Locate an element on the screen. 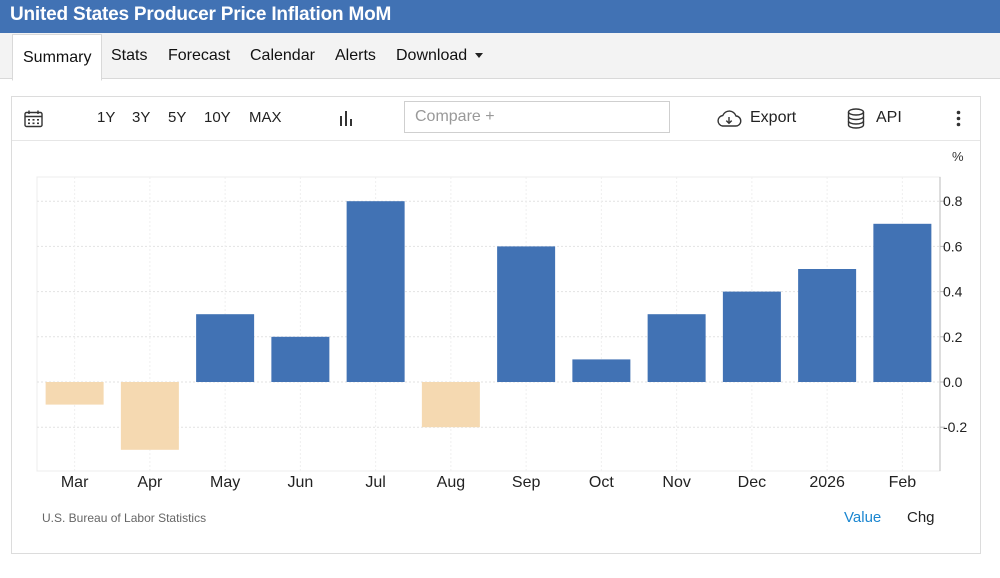 The width and height of the screenshot is (1000, 578). tab-download-label: Download is located at coordinates (432, 55).